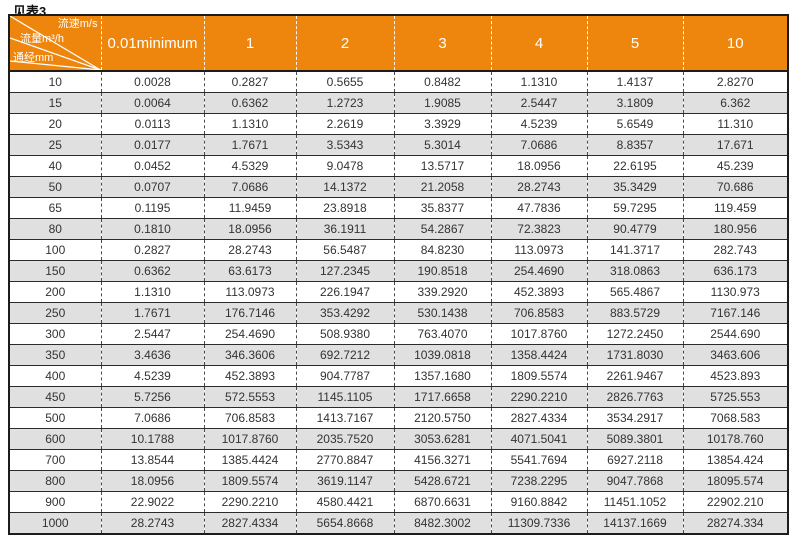 The width and height of the screenshot is (795, 557). Describe the element at coordinates (538, 439) in the screenshot. I see `table-cell: 4071.5041` at that location.